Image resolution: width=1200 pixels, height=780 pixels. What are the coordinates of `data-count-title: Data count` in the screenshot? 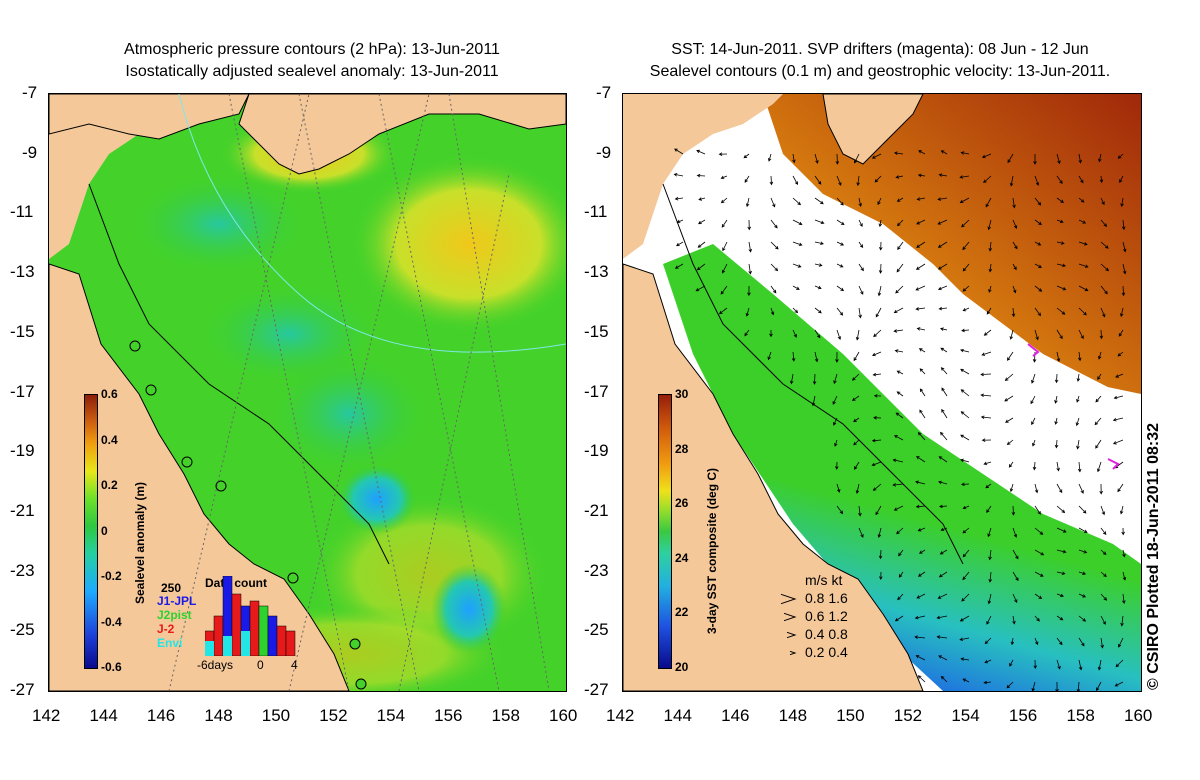 It's located at (236, 583).